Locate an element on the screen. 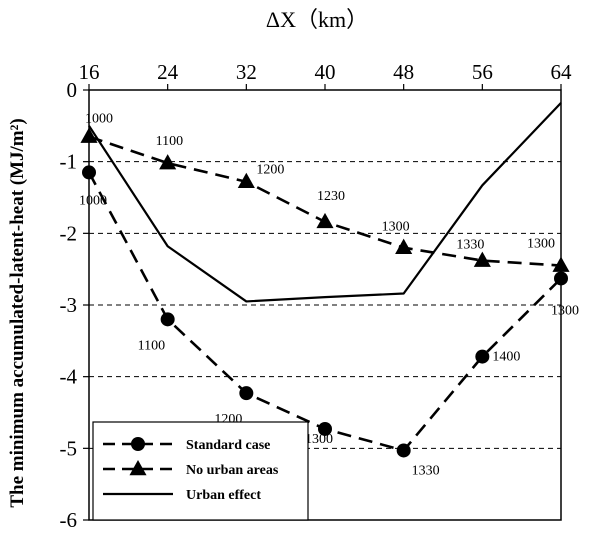  legend-box is located at coordinates (200, 471).